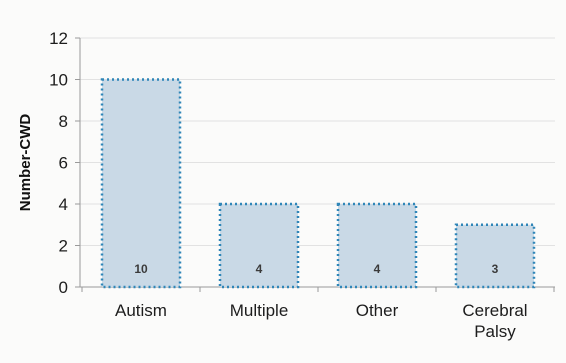 The height and width of the screenshot is (363, 566). What do you see at coordinates (63, 246) in the screenshot?
I see `y-tick-label: 2` at bounding box center [63, 246].